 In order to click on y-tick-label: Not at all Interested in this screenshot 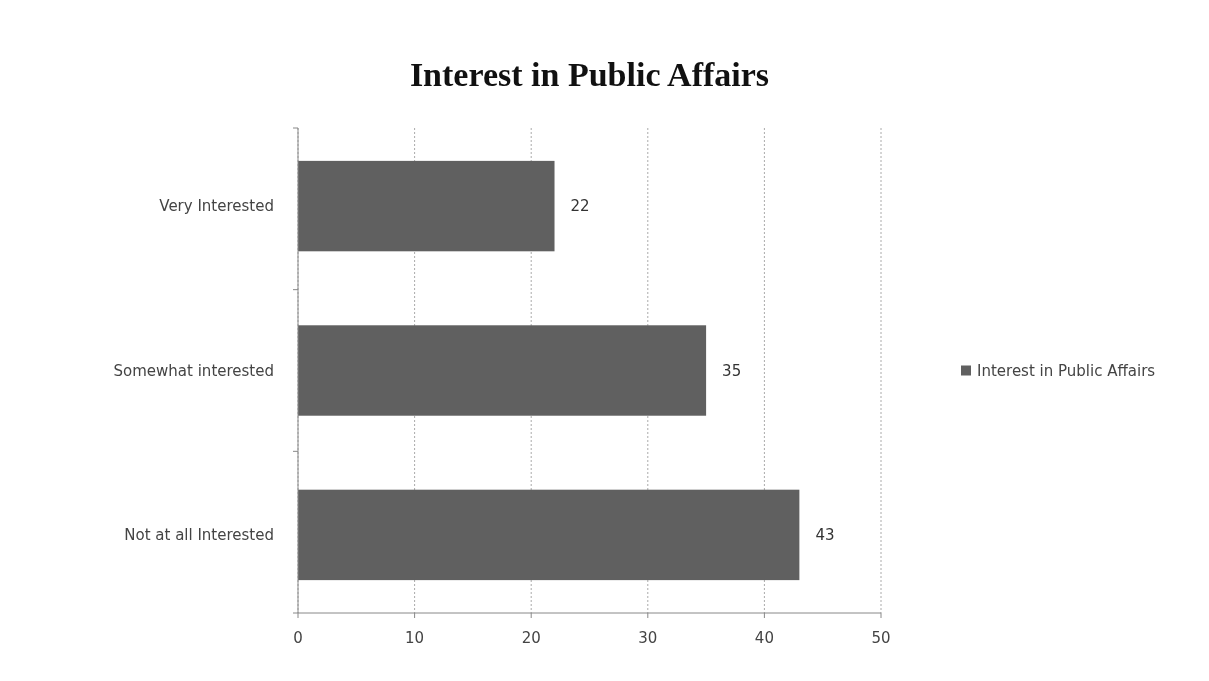, I will do `click(199, 535)`.